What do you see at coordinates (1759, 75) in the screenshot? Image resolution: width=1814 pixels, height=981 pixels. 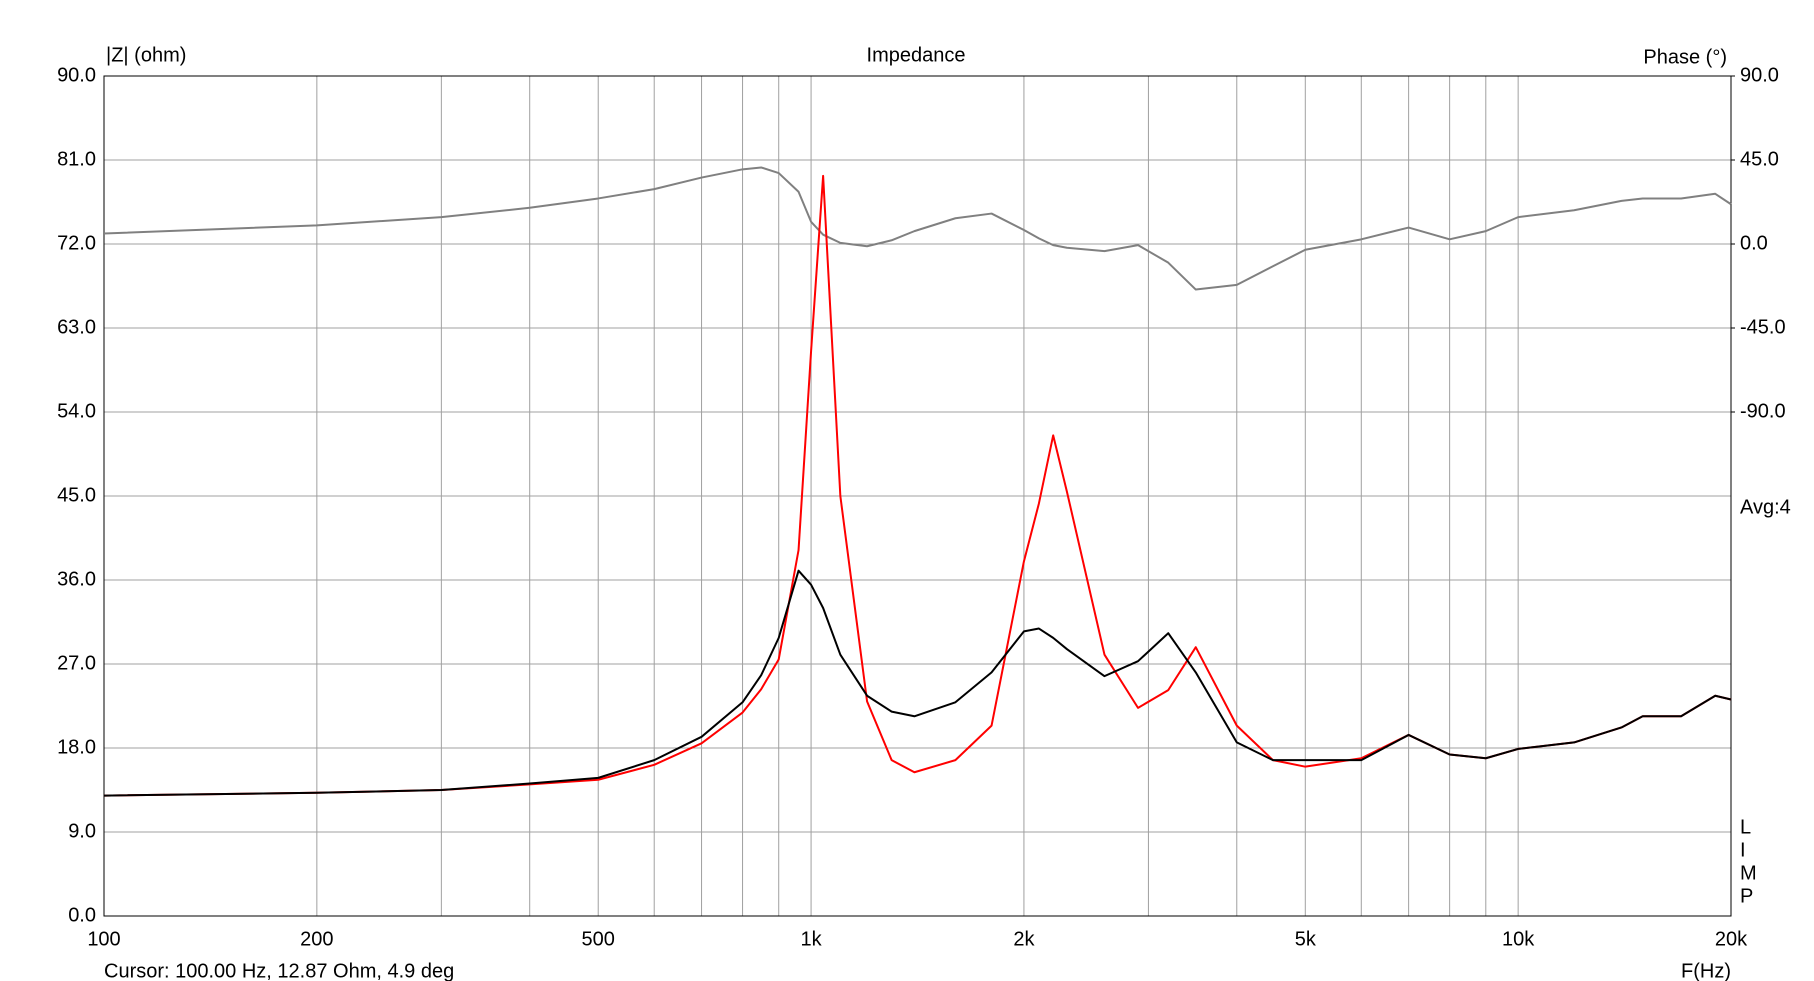 I see `y2-tick-label: 90.0` at bounding box center [1759, 75].